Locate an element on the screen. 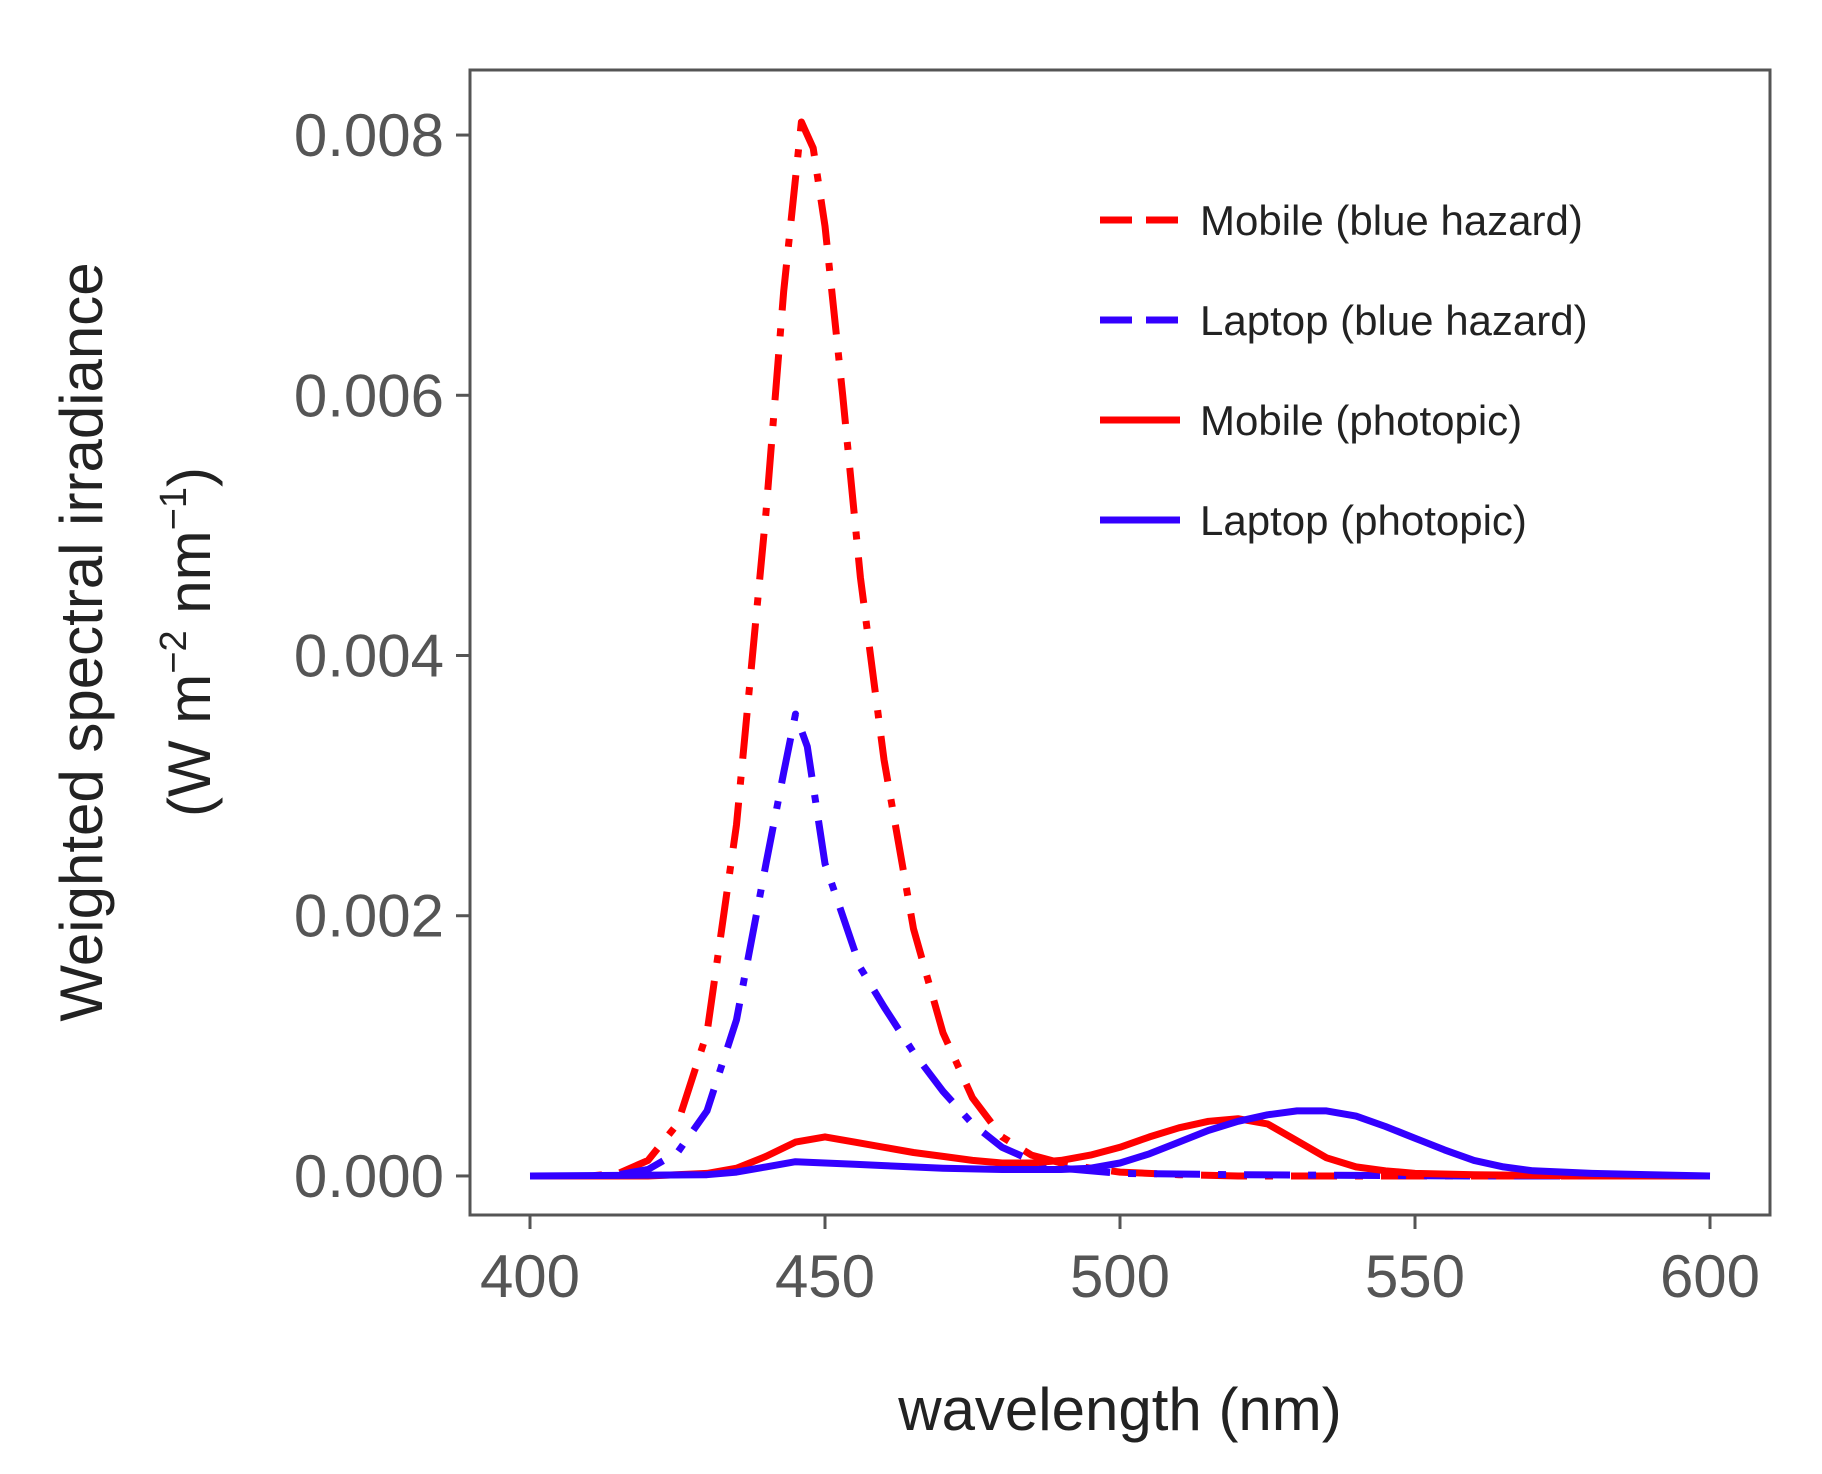  x-tick-label: 550 is located at coordinates (1415, 1276).